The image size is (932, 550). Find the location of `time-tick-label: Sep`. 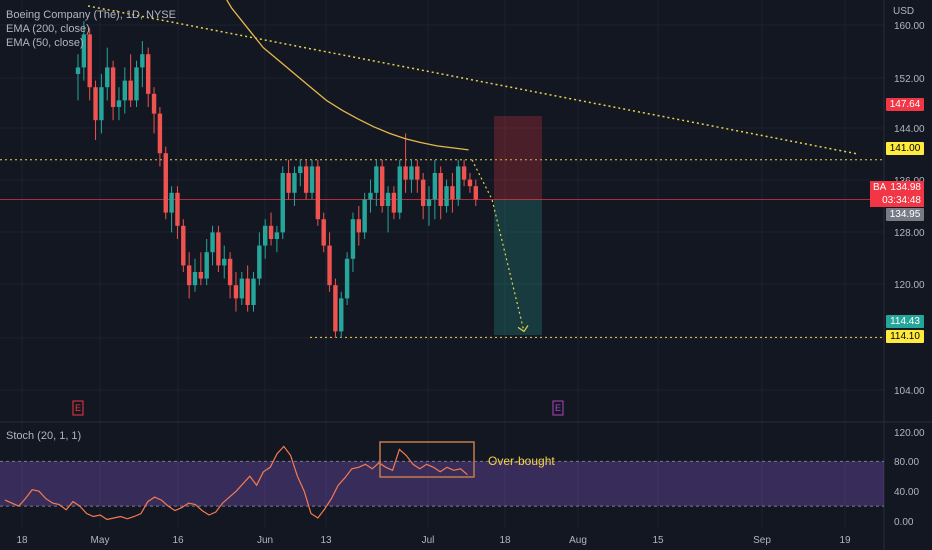

time-tick-label: Sep is located at coordinates (762, 540).